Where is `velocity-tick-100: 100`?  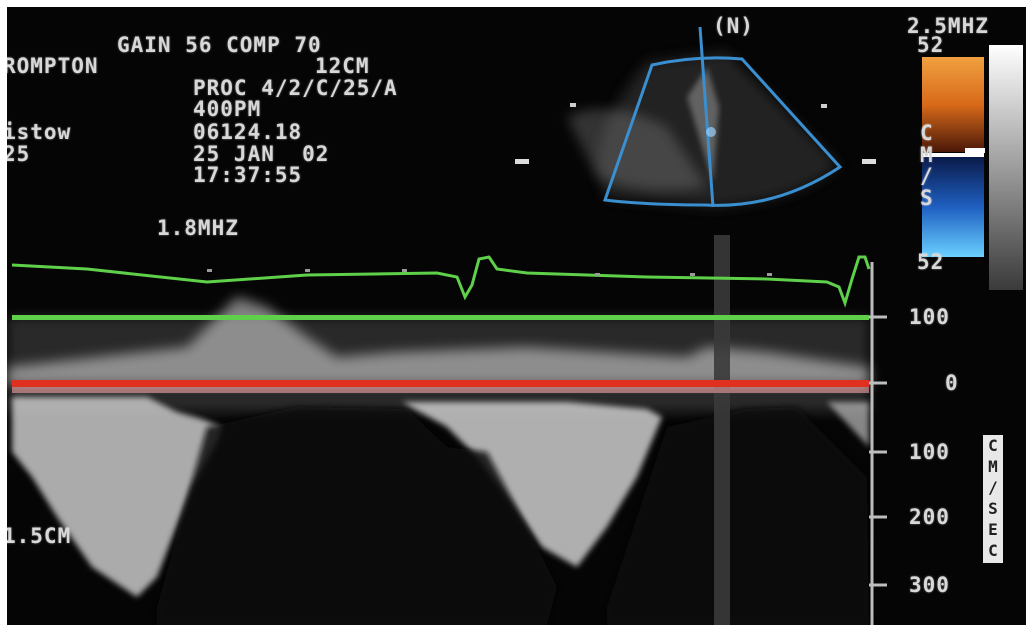
velocity-tick-100: 100 is located at coordinates (929, 452).